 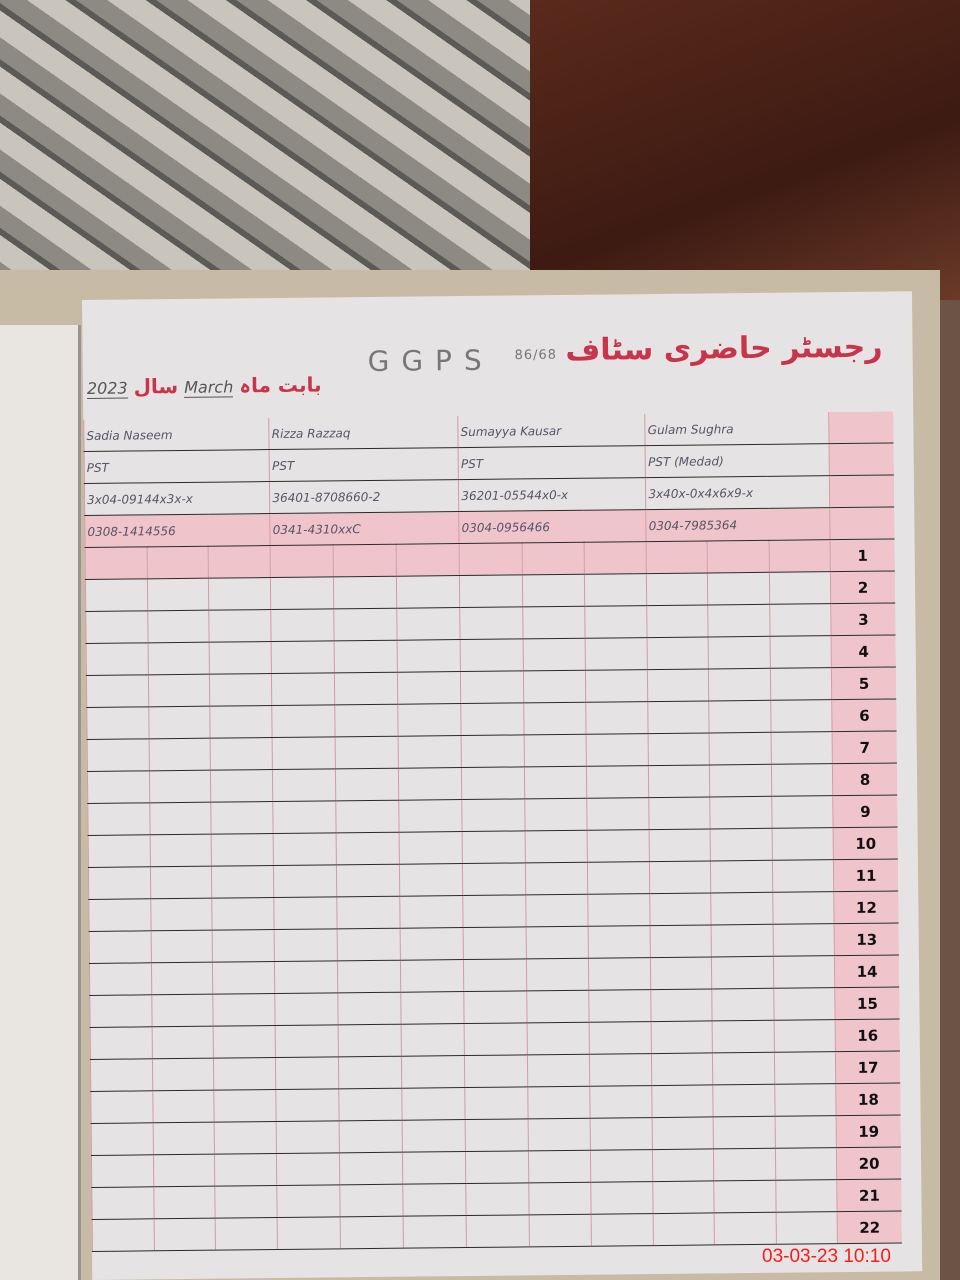 I want to click on photo-timestamp: 03-03-23 10:10, so click(x=826, y=1256).